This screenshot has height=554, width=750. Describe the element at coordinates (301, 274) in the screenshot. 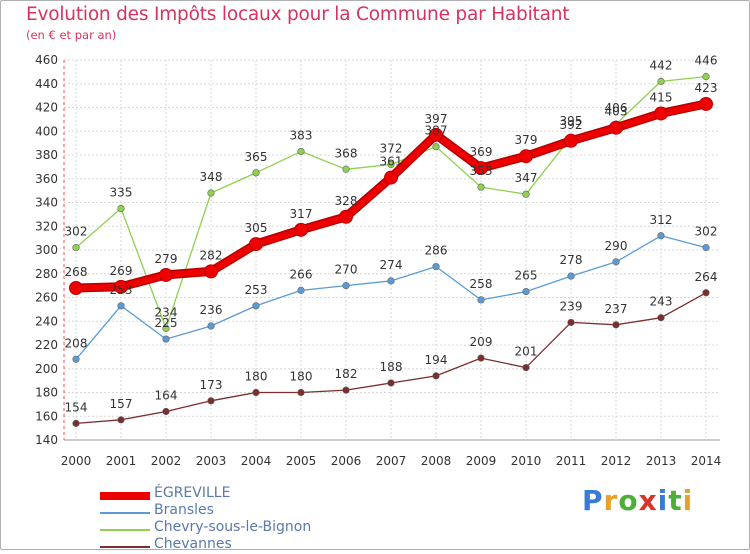

I see `data-label: 266` at that location.